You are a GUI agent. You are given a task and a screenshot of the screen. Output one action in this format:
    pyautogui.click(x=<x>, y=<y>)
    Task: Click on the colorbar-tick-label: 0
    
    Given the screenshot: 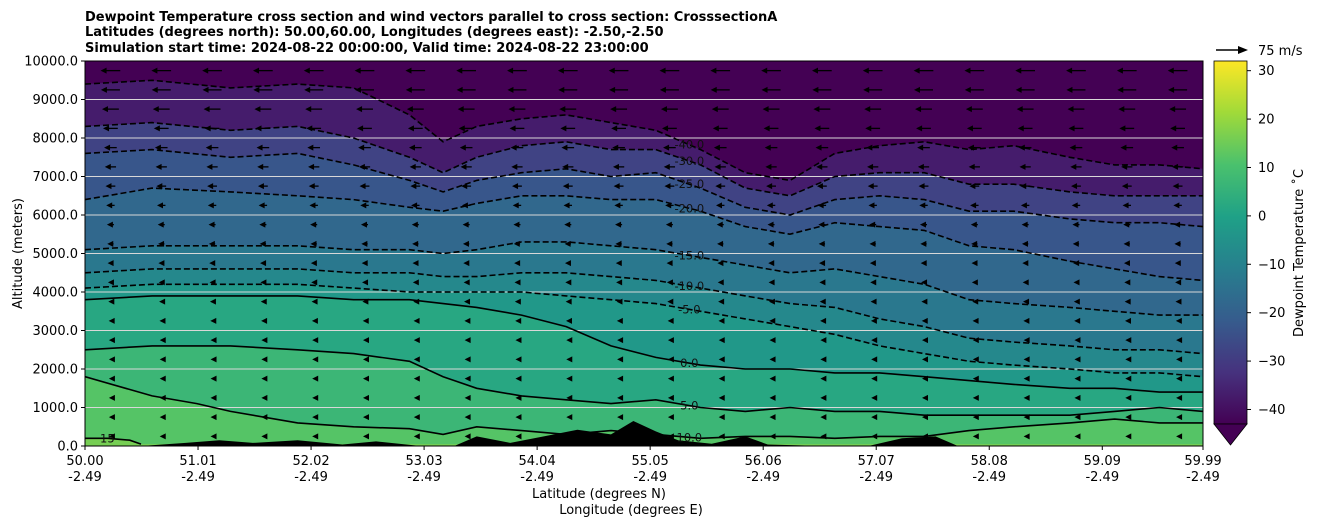 What is the action you would take?
    pyautogui.click(x=1262, y=216)
    